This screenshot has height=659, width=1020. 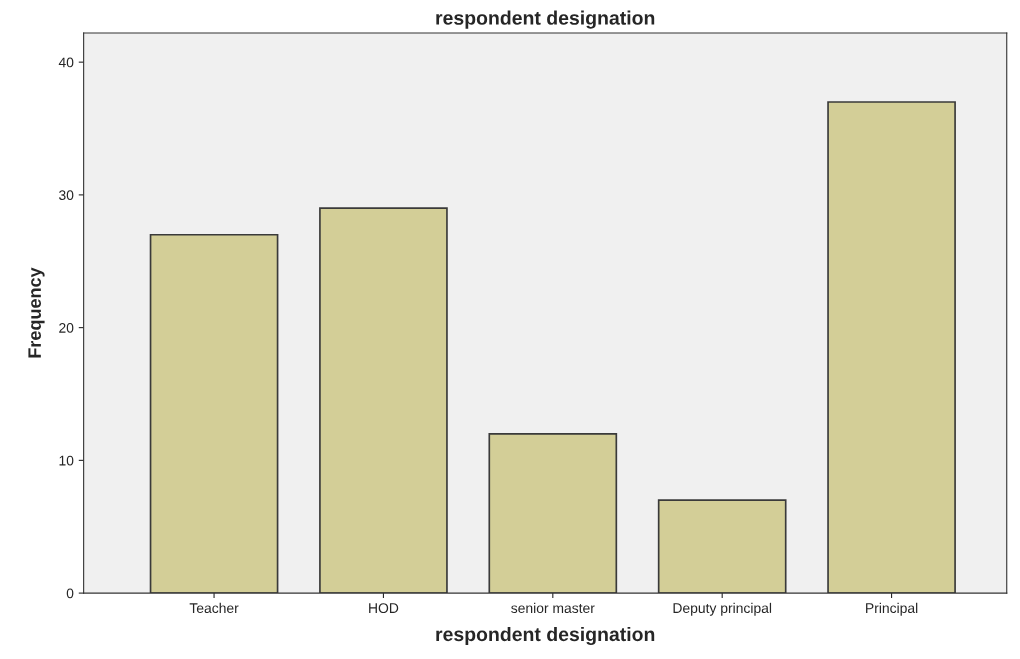 What do you see at coordinates (66, 460) in the screenshot?
I see `y-tick-label: 10` at bounding box center [66, 460].